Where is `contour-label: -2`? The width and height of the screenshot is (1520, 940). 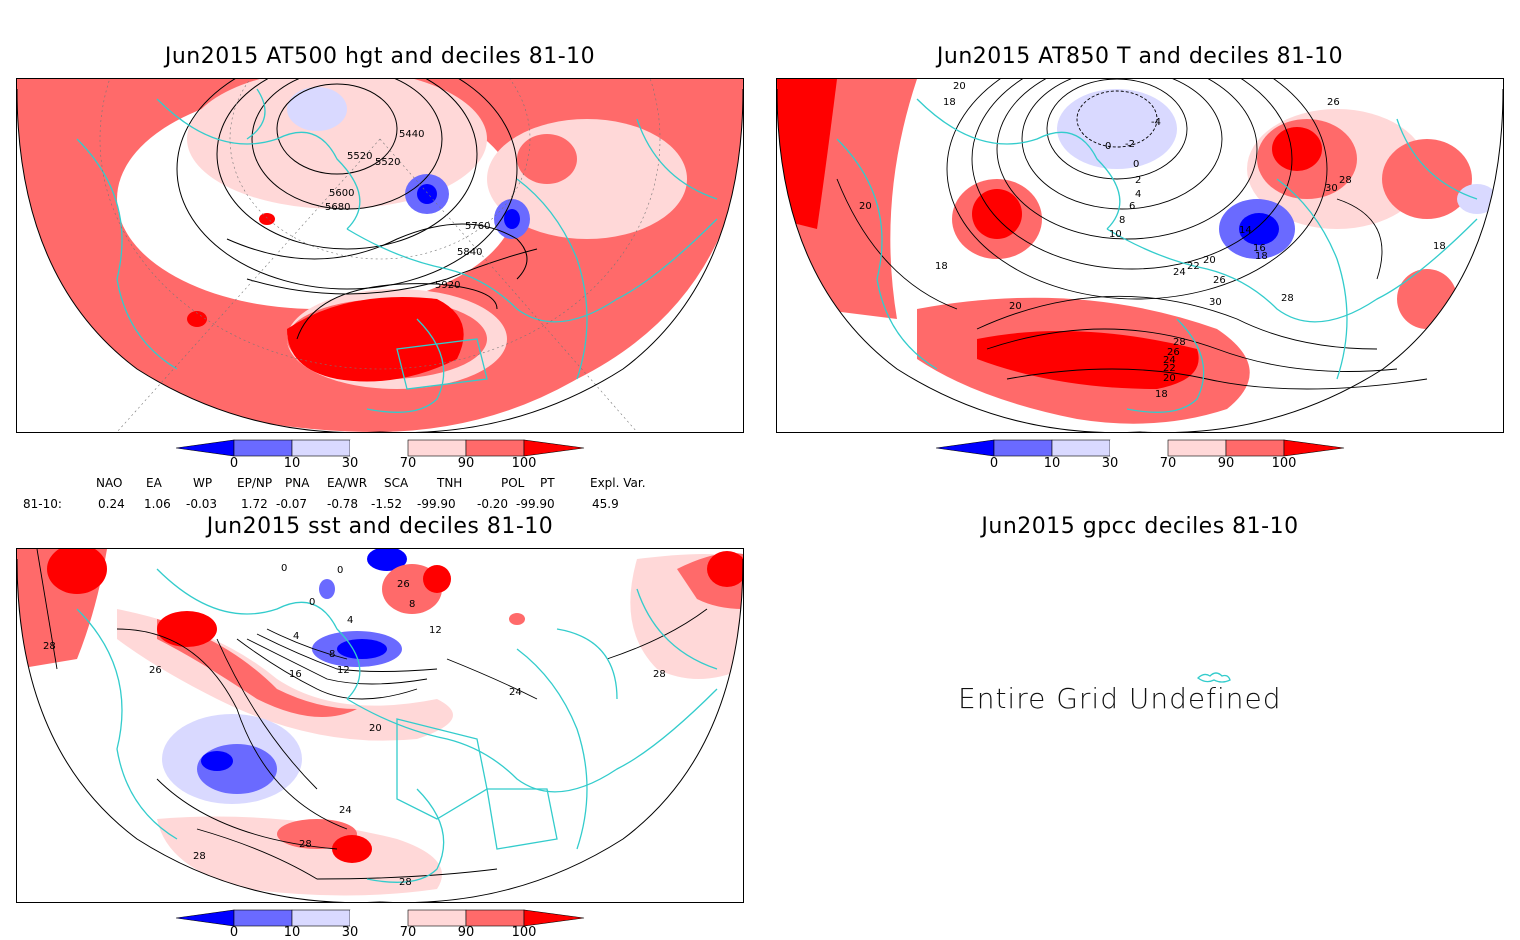 contour-label: -2 is located at coordinates (1130, 144).